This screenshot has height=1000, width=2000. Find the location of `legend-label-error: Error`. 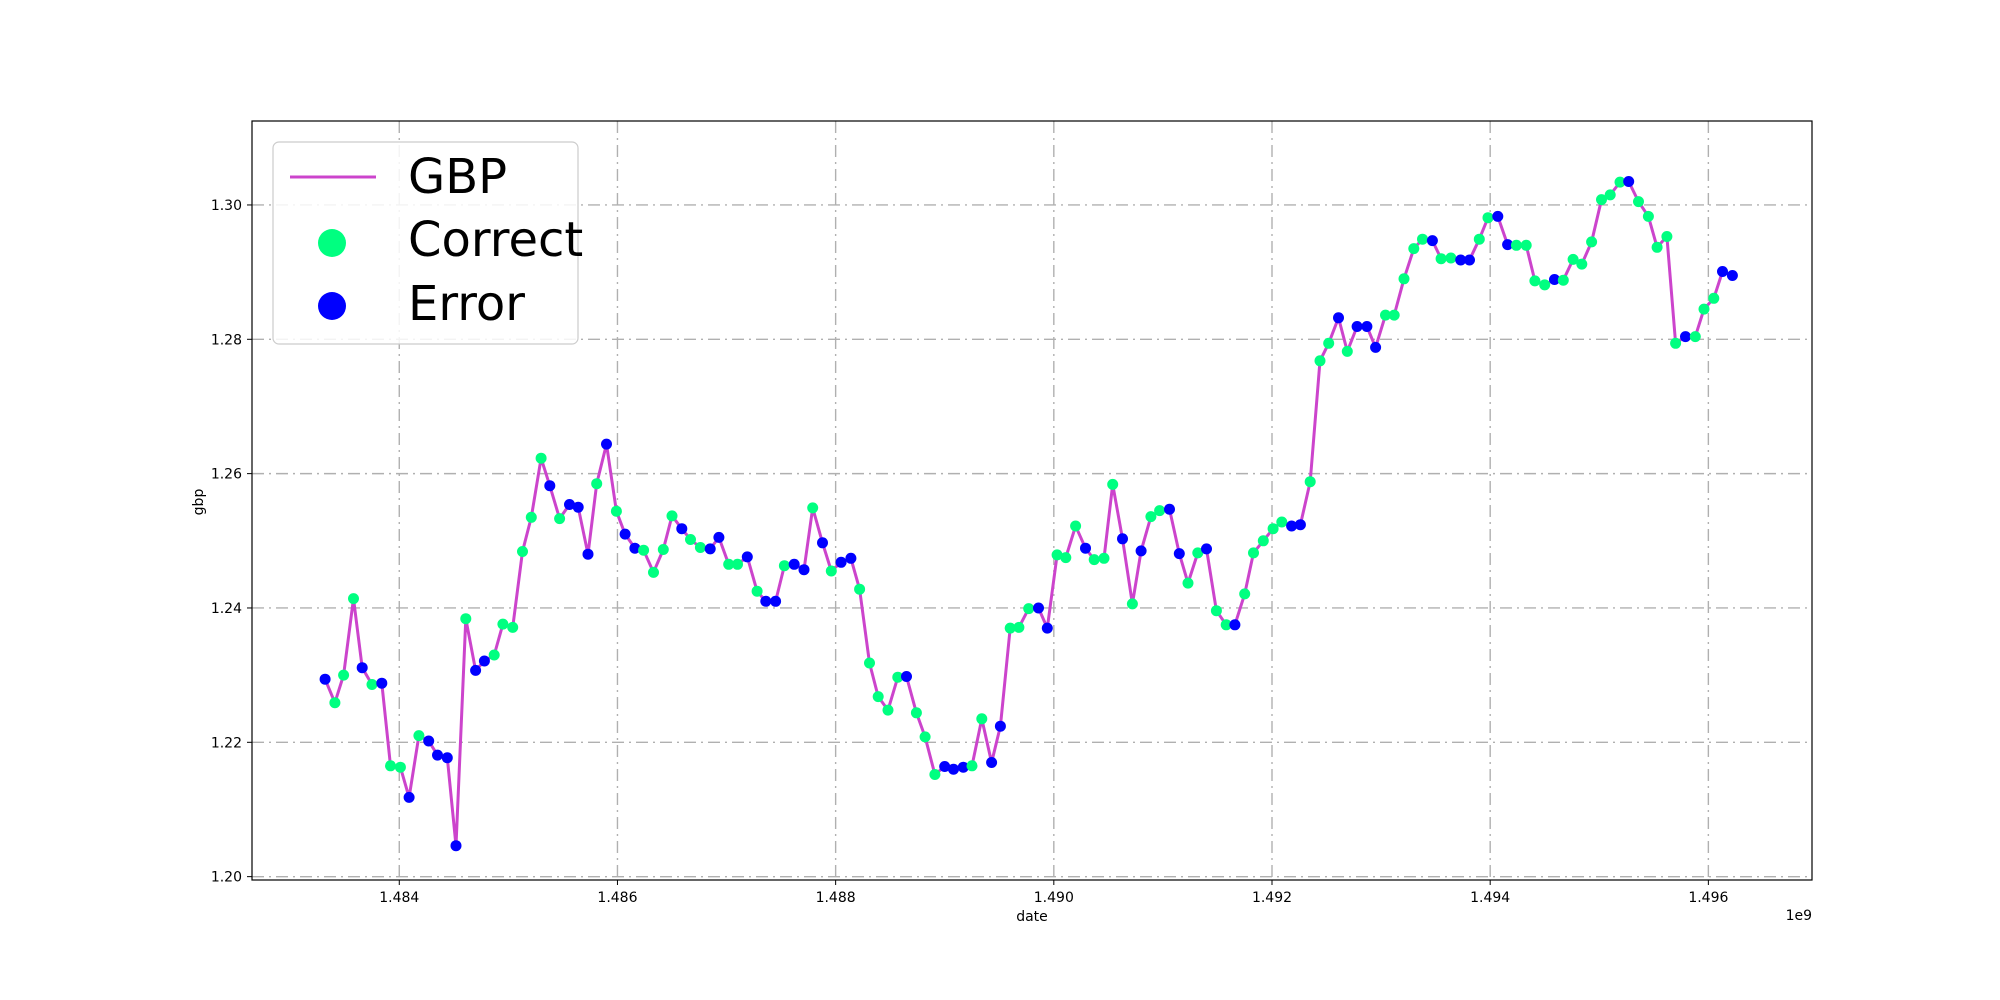

legend-label-error: Error is located at coordinates (466, 304).